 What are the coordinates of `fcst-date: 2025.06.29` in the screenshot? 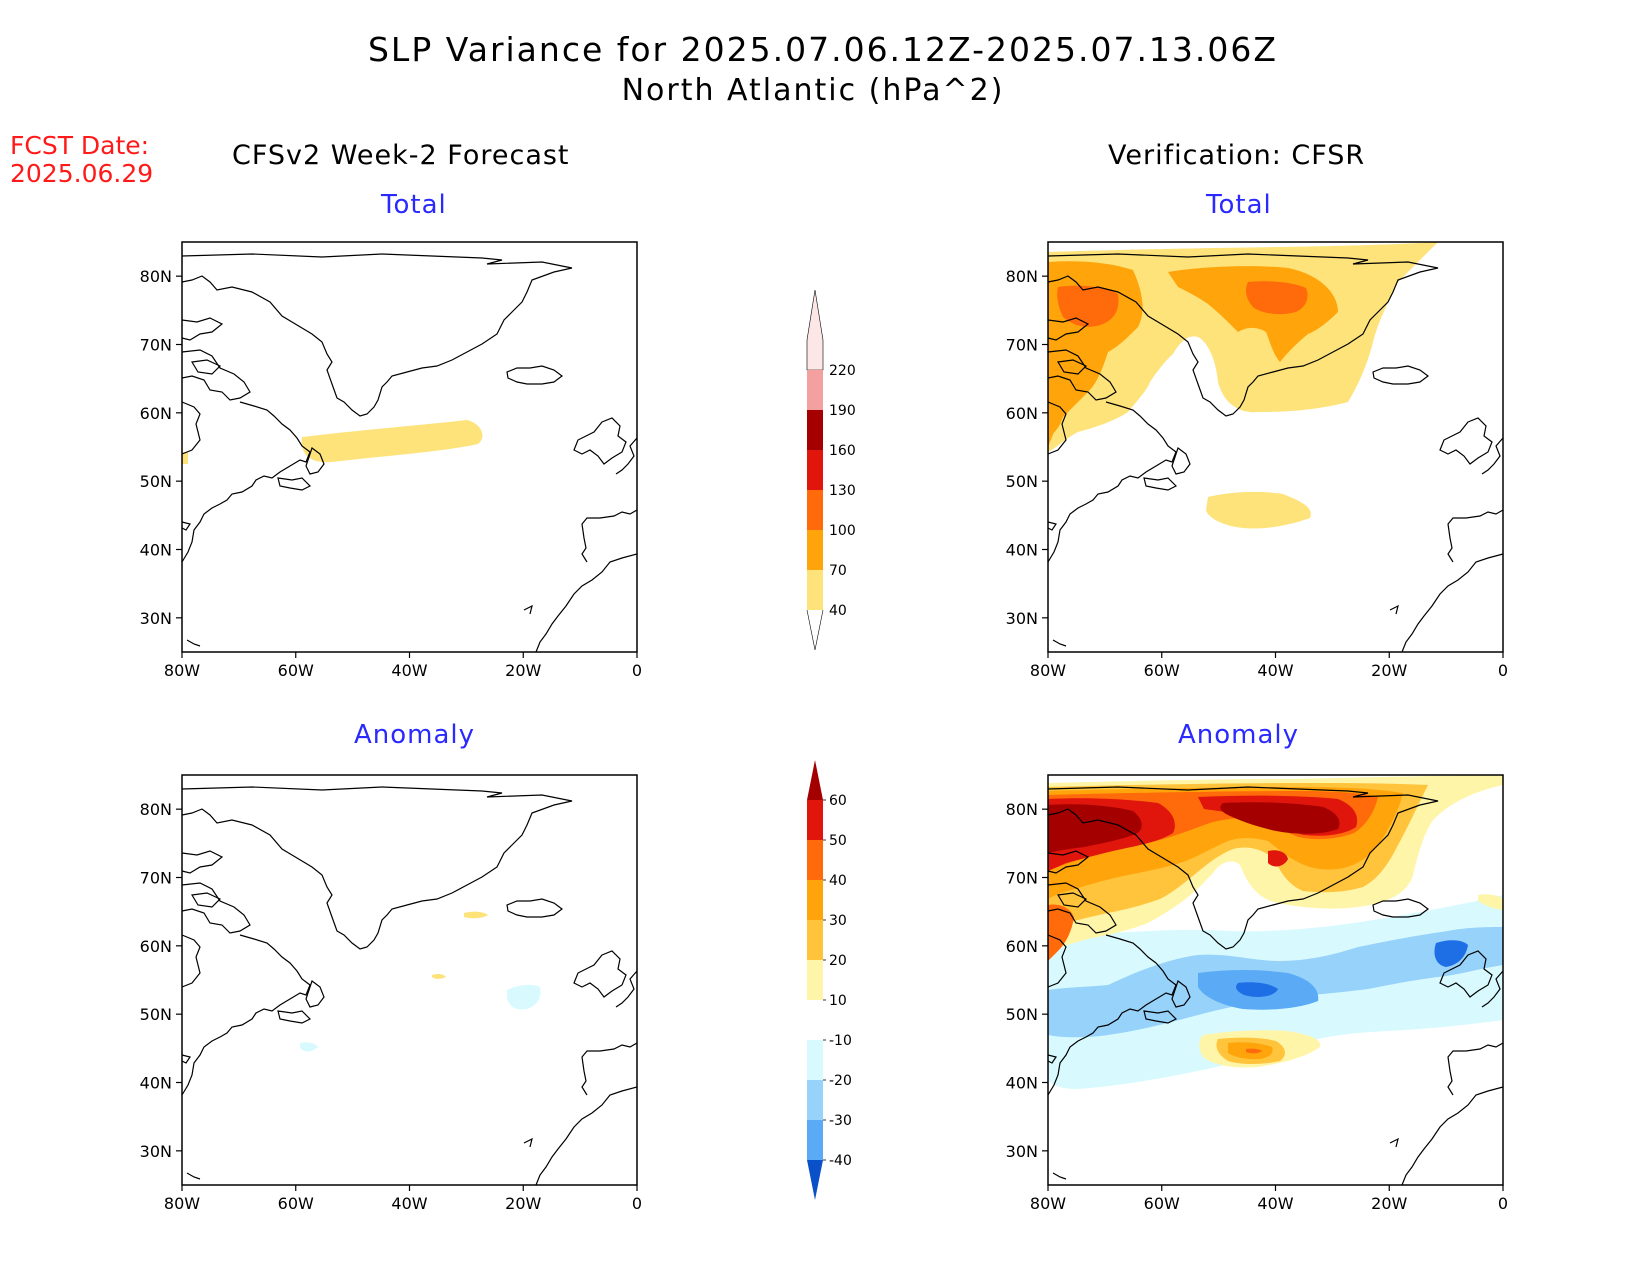 It's located at (82, 173).